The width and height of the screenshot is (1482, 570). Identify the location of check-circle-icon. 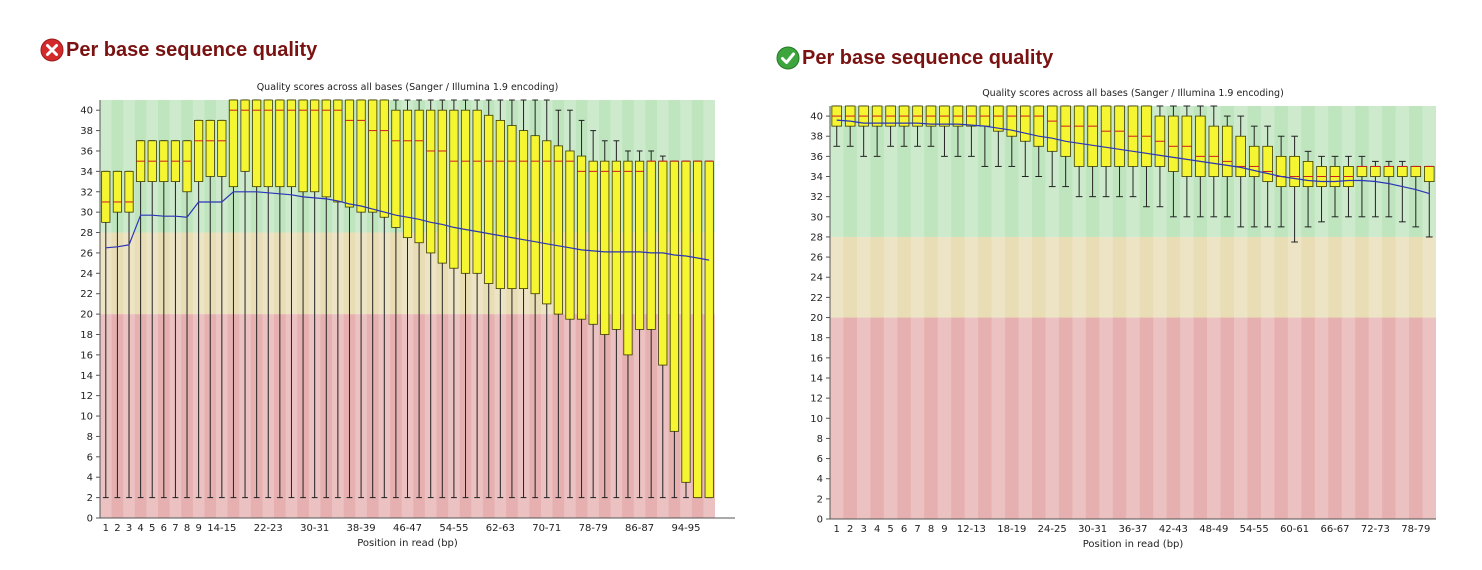
(788, 58).